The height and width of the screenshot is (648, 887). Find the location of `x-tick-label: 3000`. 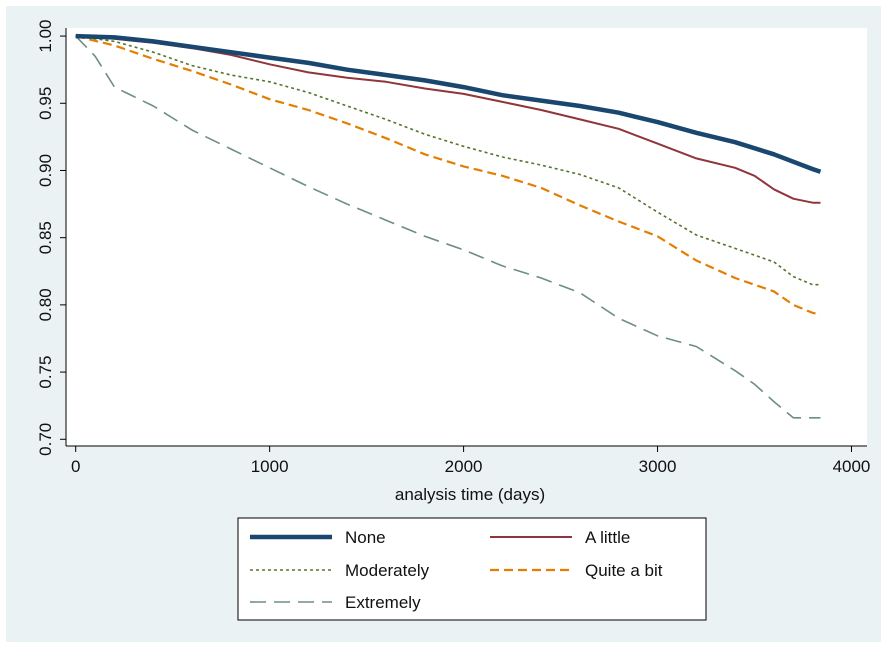

x-tick-label: 3000 is located at coordinates (658, 466).